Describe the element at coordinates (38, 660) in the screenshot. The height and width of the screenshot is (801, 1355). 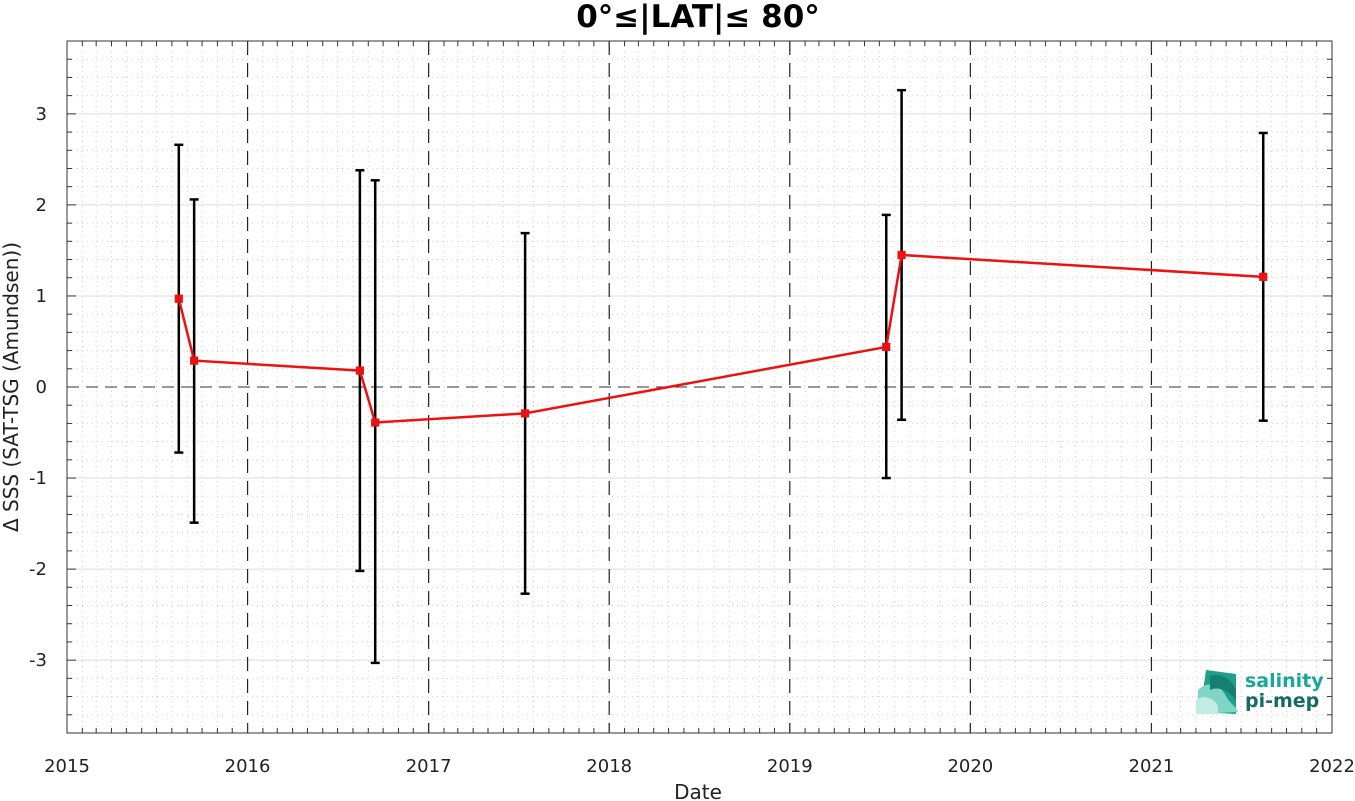
I see `y-tick-label: -3` at that location.